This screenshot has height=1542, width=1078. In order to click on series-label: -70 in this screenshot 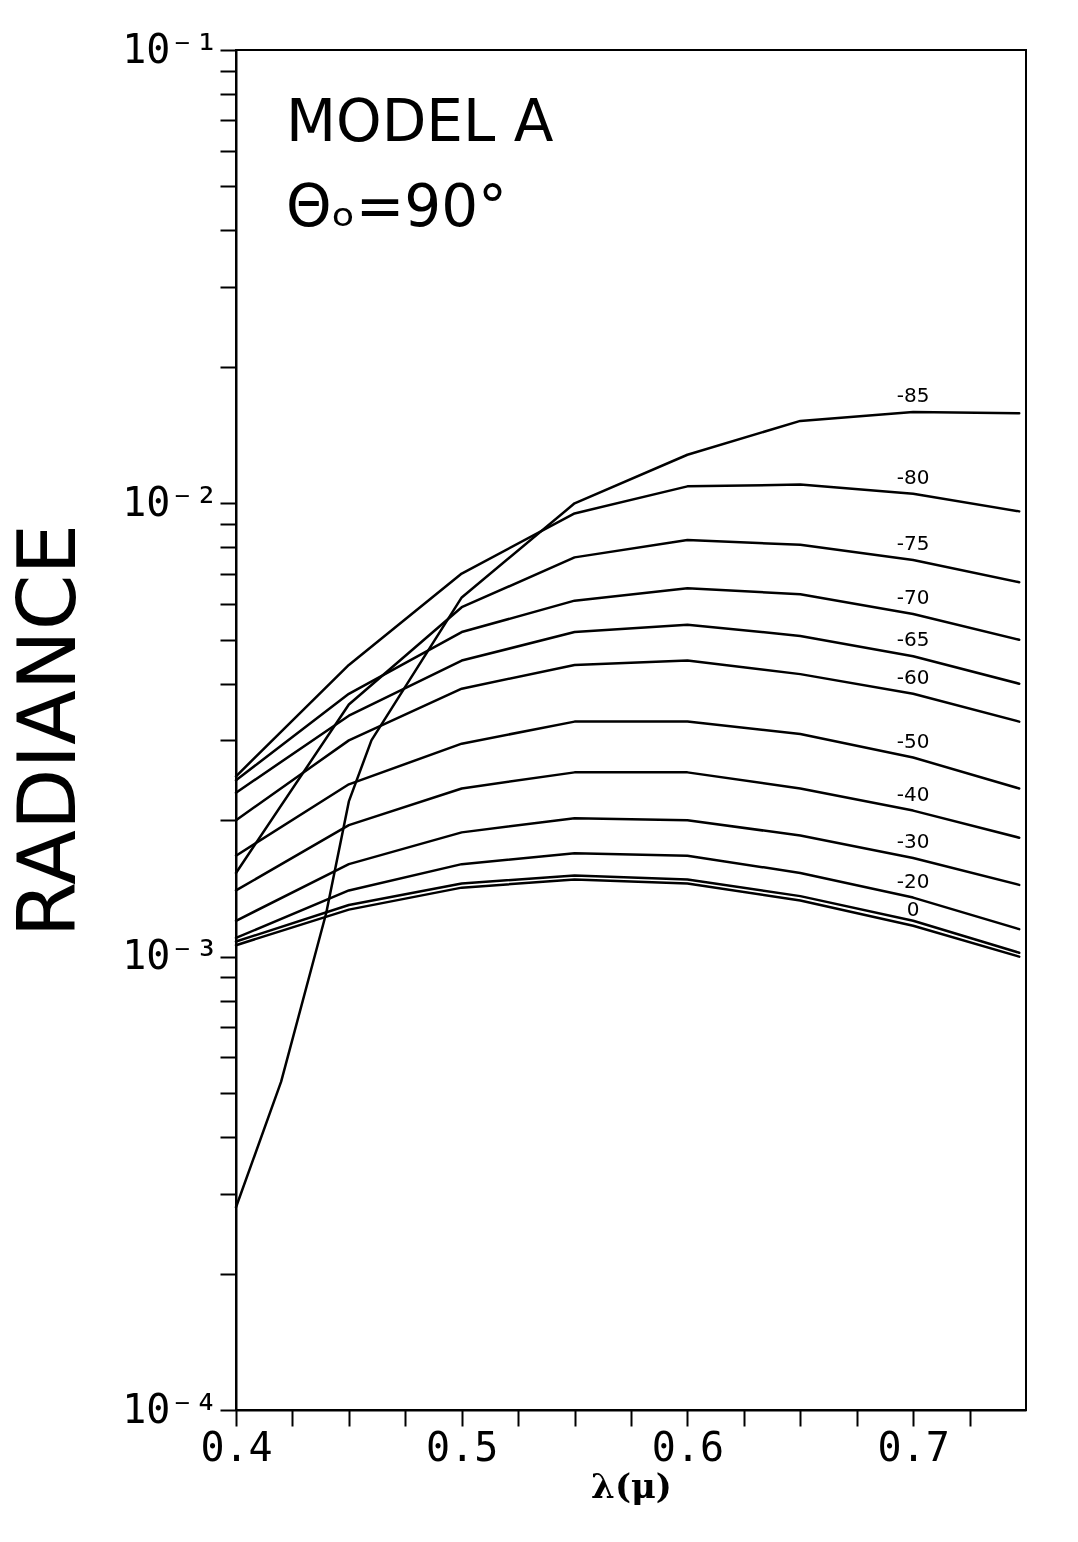, I will do `click(913, 597)`.